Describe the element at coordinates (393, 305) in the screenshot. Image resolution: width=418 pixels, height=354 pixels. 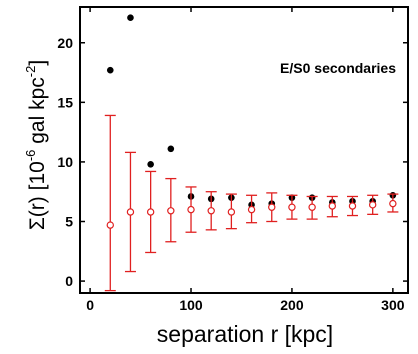
I see `x-tick-label: 300` at that location.